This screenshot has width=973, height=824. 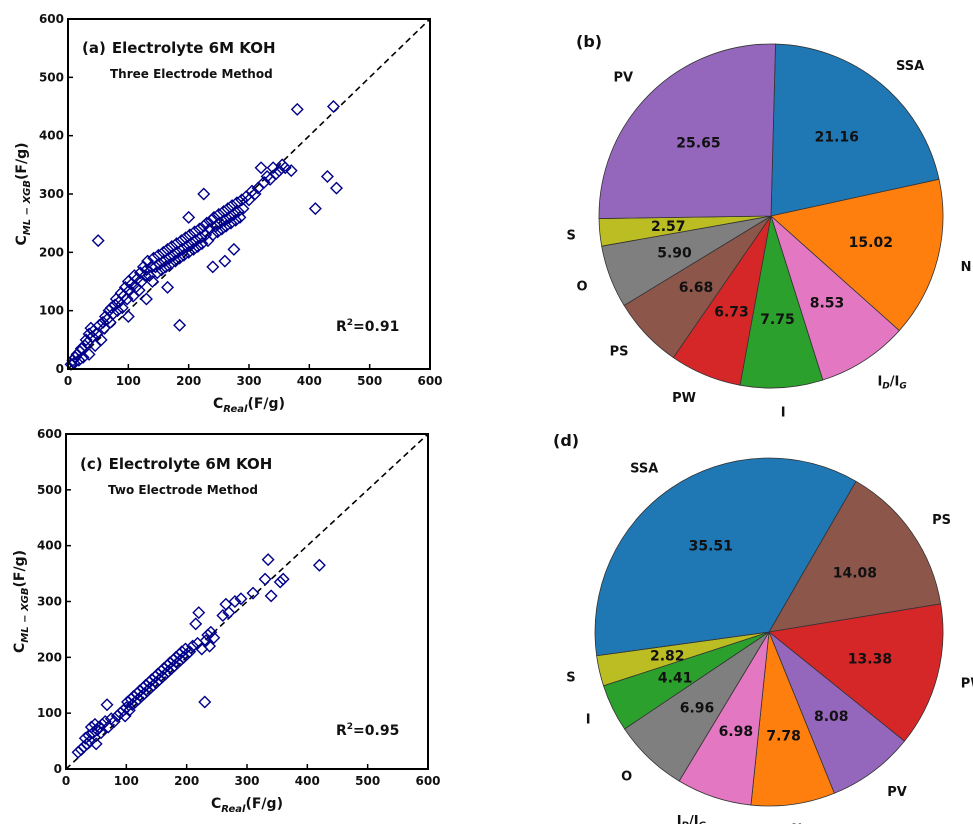 What do you see at coordinates (341, 731) in the screenshot?
I see `r2-symbol: R` at bounding box center [341, 731].